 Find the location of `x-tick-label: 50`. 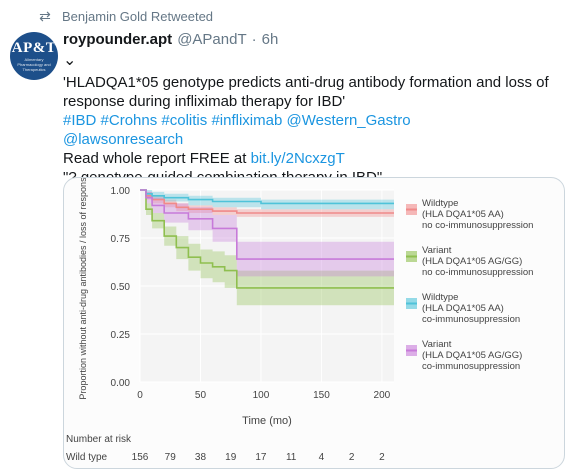

x-tick-label: 50 is located at coordinates (201, 395).